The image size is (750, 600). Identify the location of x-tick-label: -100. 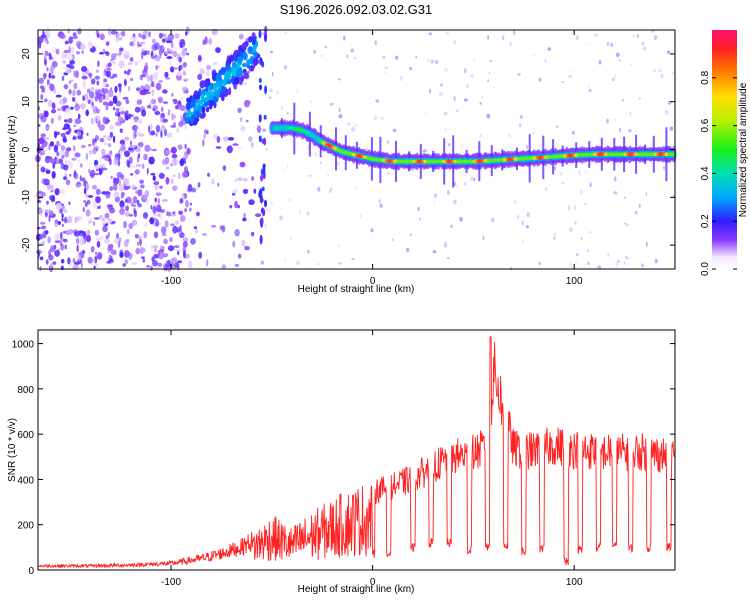
(171, 582).